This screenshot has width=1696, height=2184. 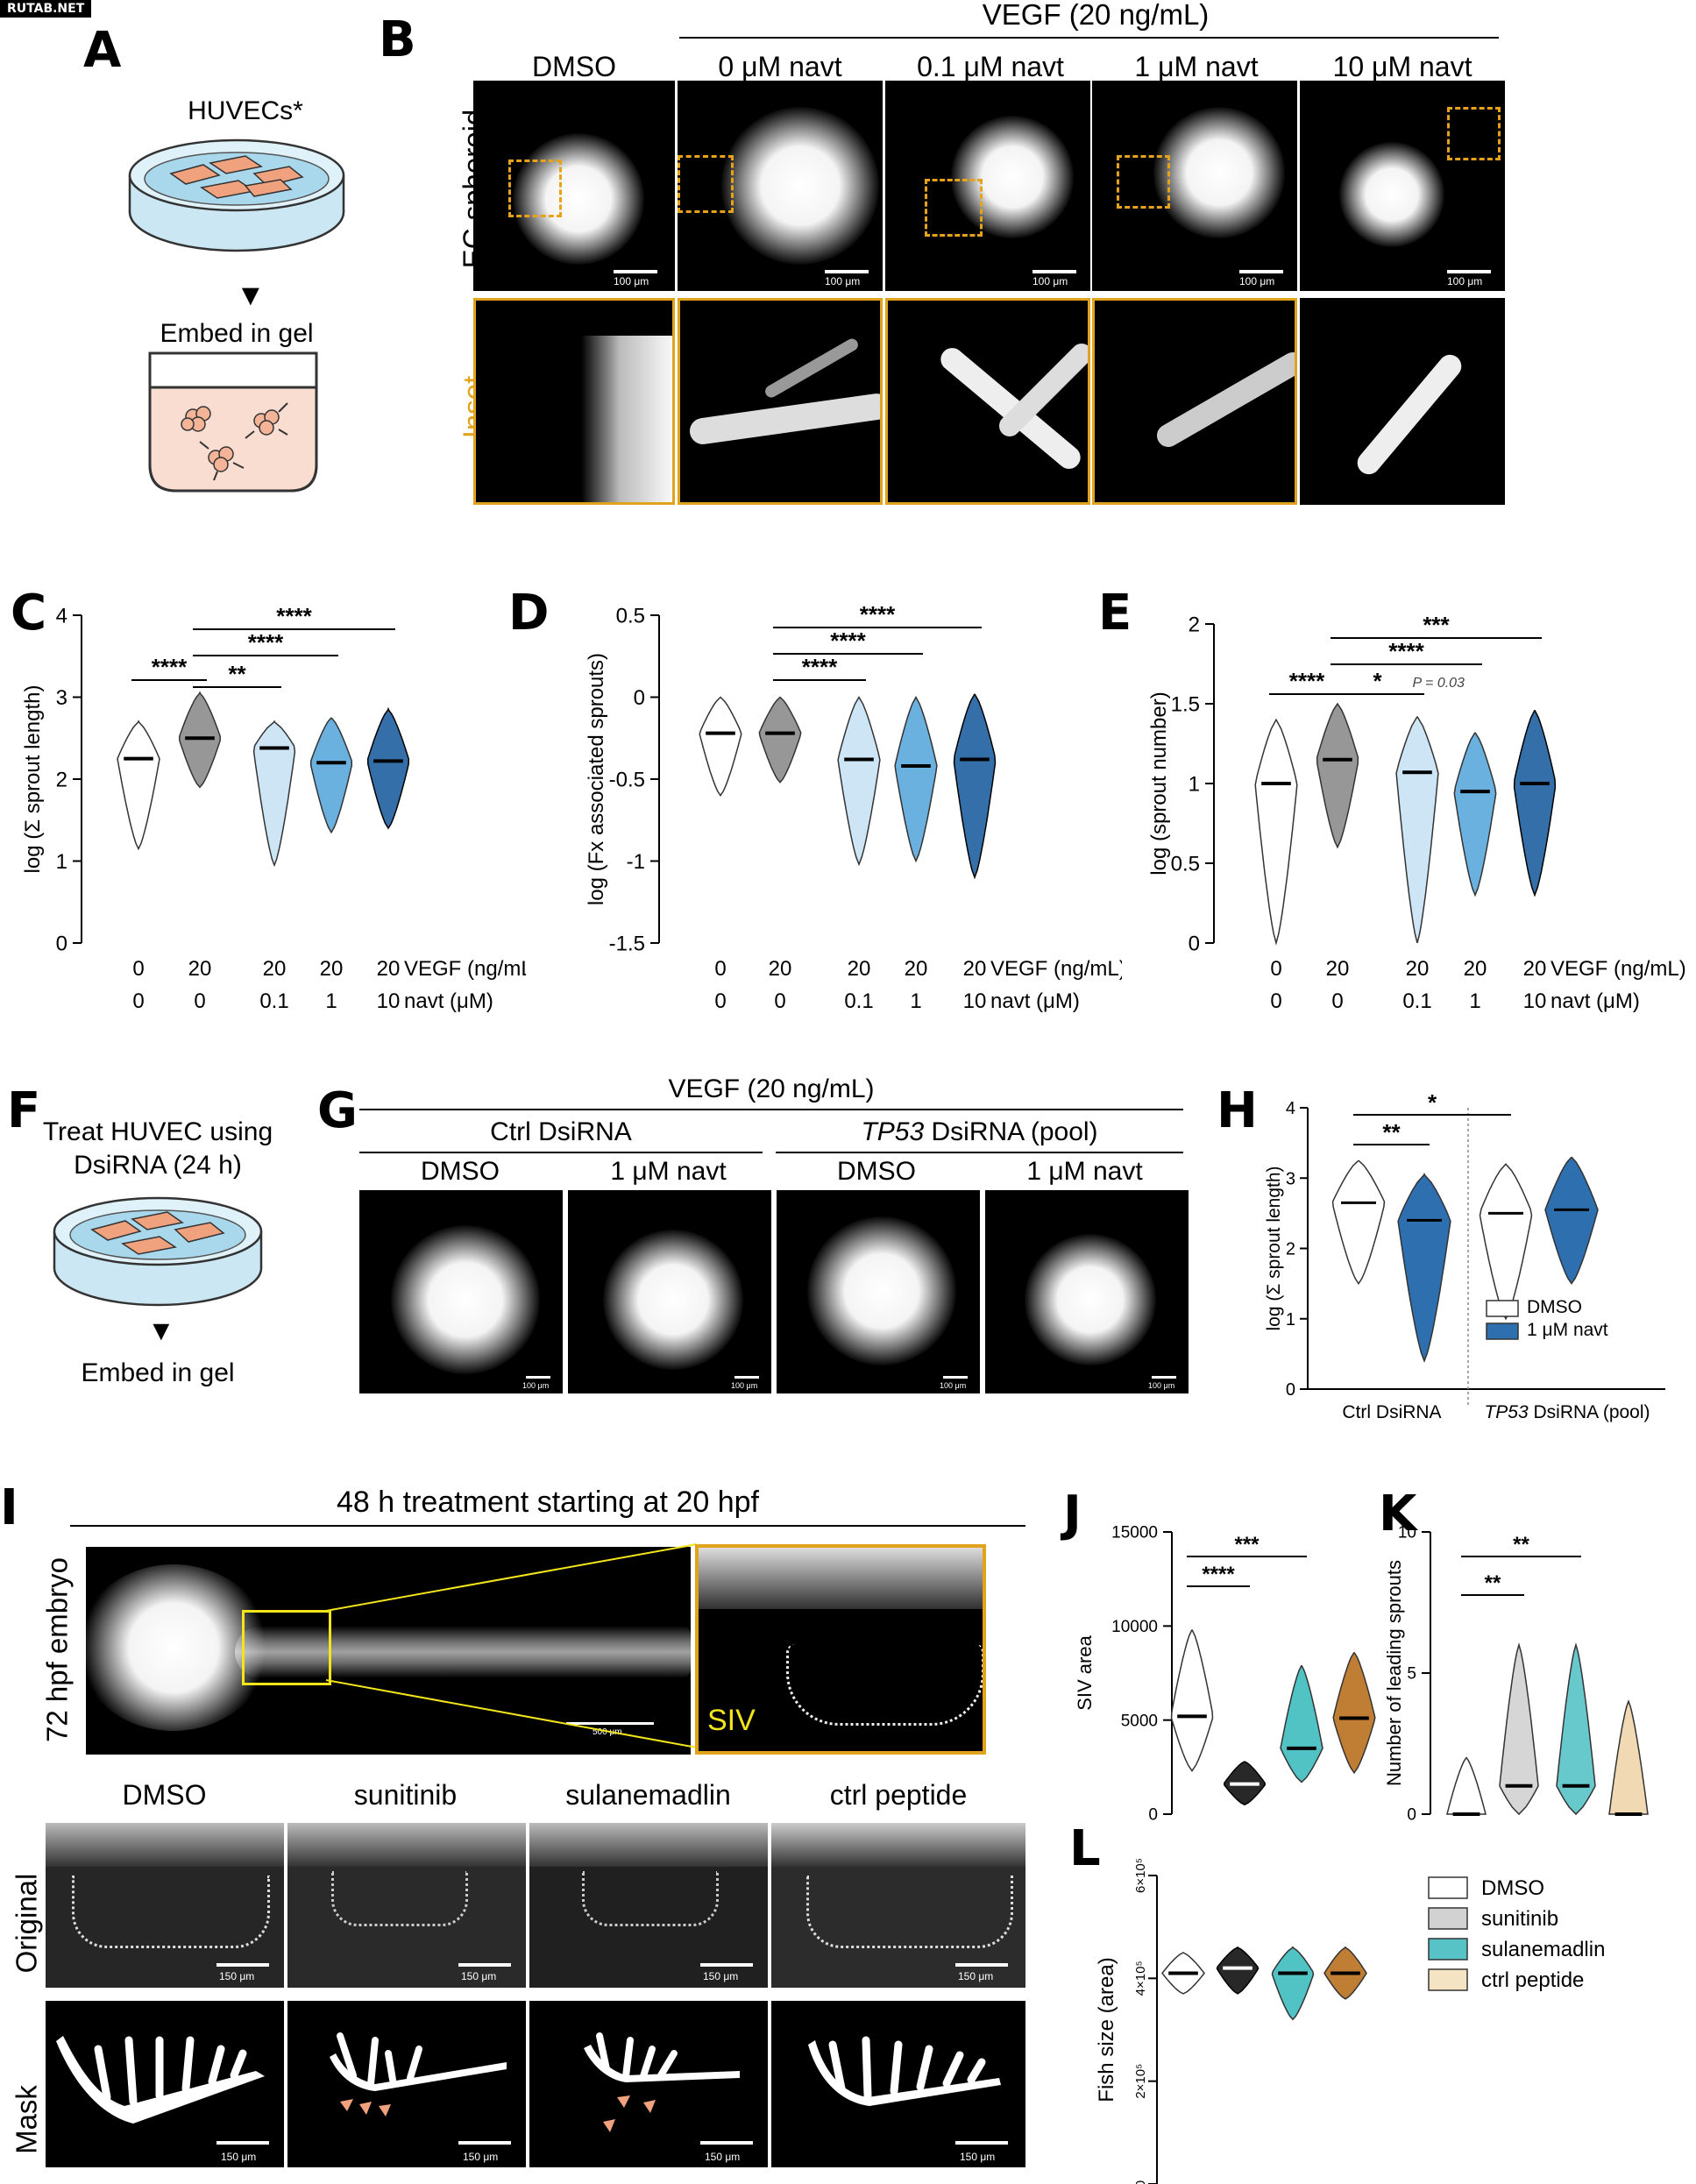 What do you see at coordinates (1474, 1001) in the screenshot?
I see `x-tick-label-e: 1` at bounding box center [1474, 1001].